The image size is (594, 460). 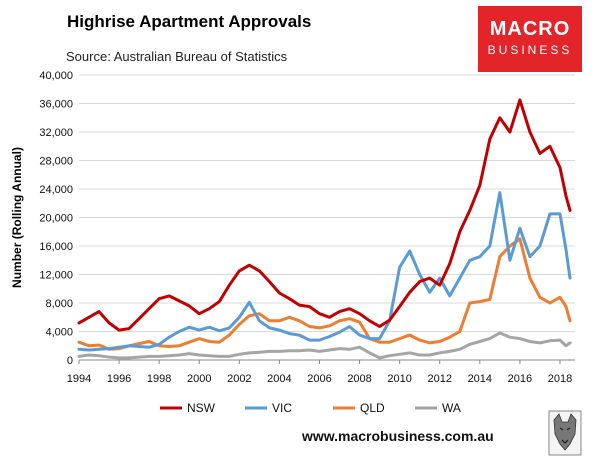 I want to click on legend-label-qld: QLD, so click(x=372, y=408).